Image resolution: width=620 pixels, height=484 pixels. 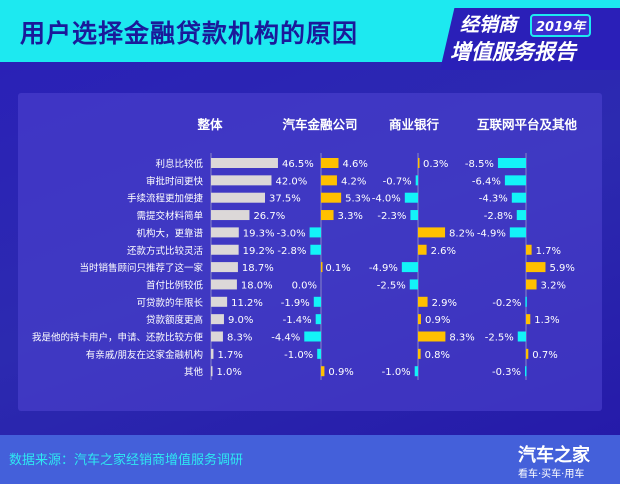 What do you see at coordinates (285, 338) in the screenshot?
I see `data-label: -4.4%` at bounding box center [285, 338].